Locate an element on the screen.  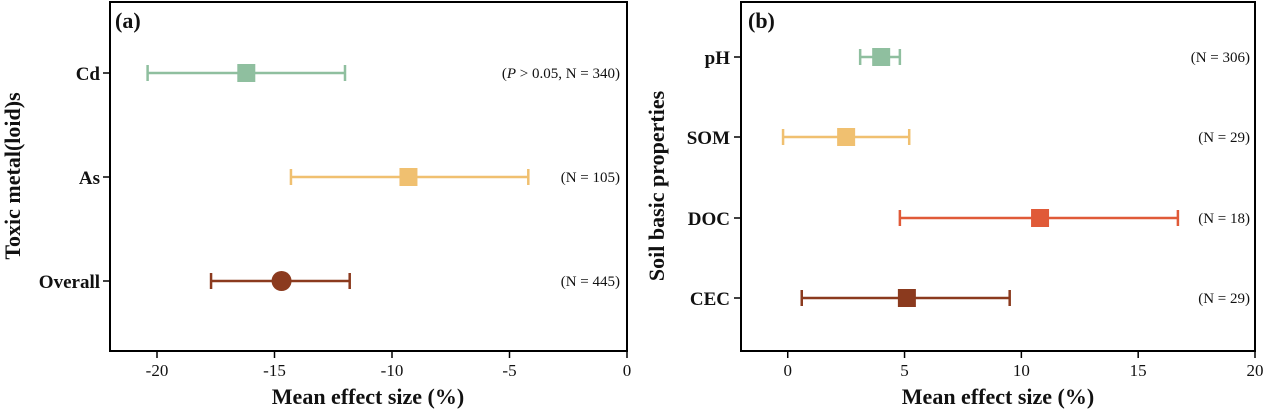
n-annotation: (N = 18) is located at coordinates (1224, 219).